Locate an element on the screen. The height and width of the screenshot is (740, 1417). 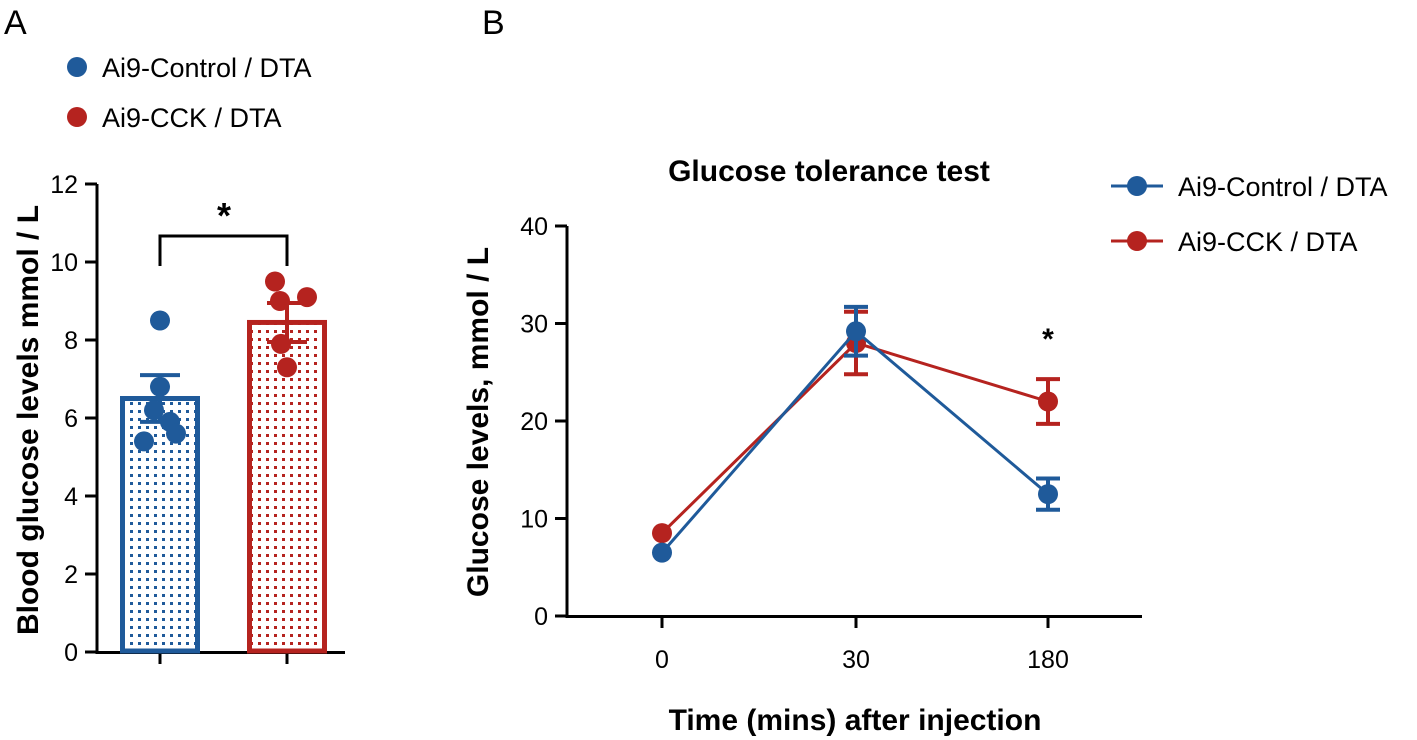
panel-b-x-axis-title: Time (mins) after injection is located at coordinates (855, 720).